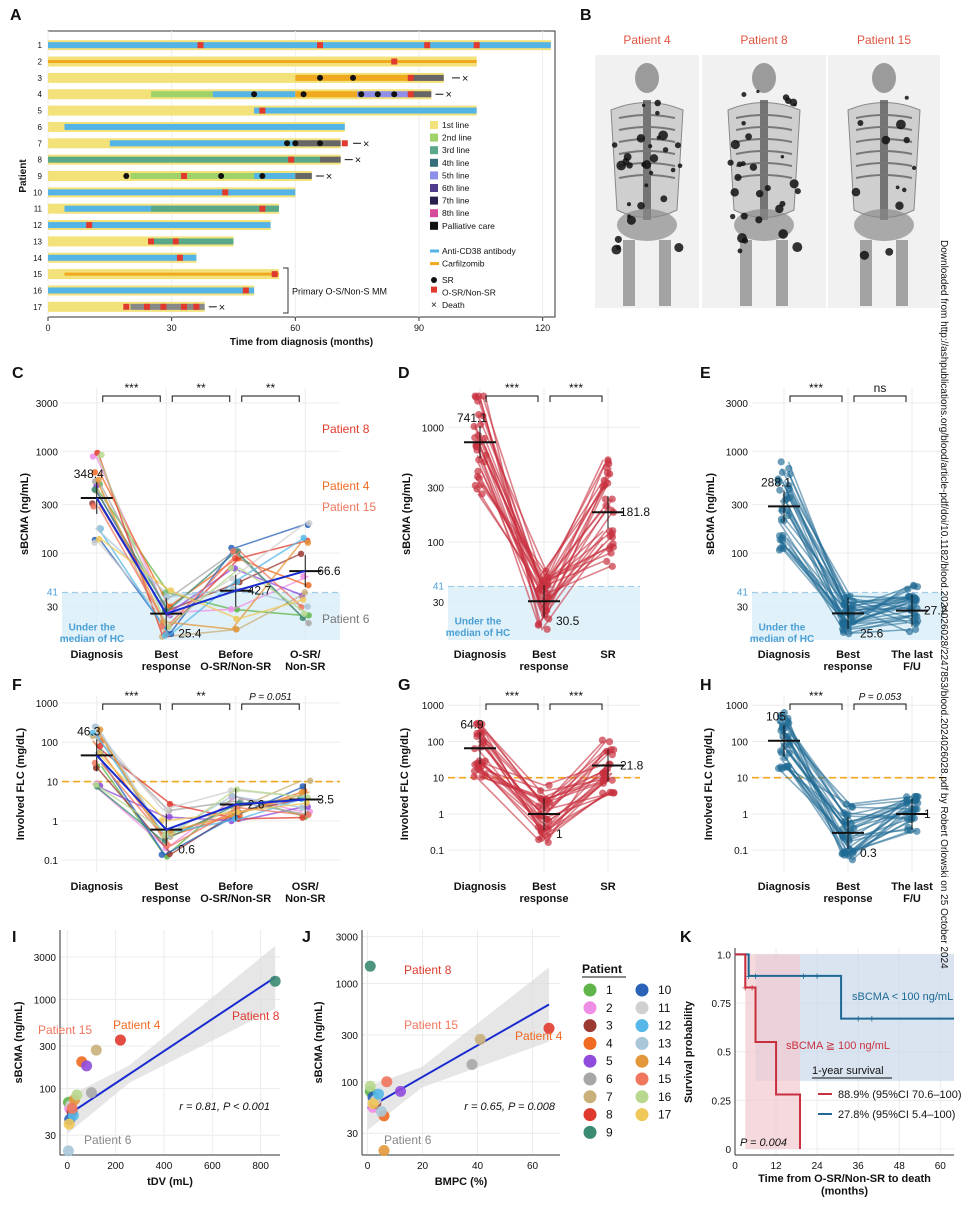 This screenshot has height=1222, width=974. What do you see at coordinates (880, 388) in the screenshot?
I see `significance-label: ns` at bounding box center [880, 388].